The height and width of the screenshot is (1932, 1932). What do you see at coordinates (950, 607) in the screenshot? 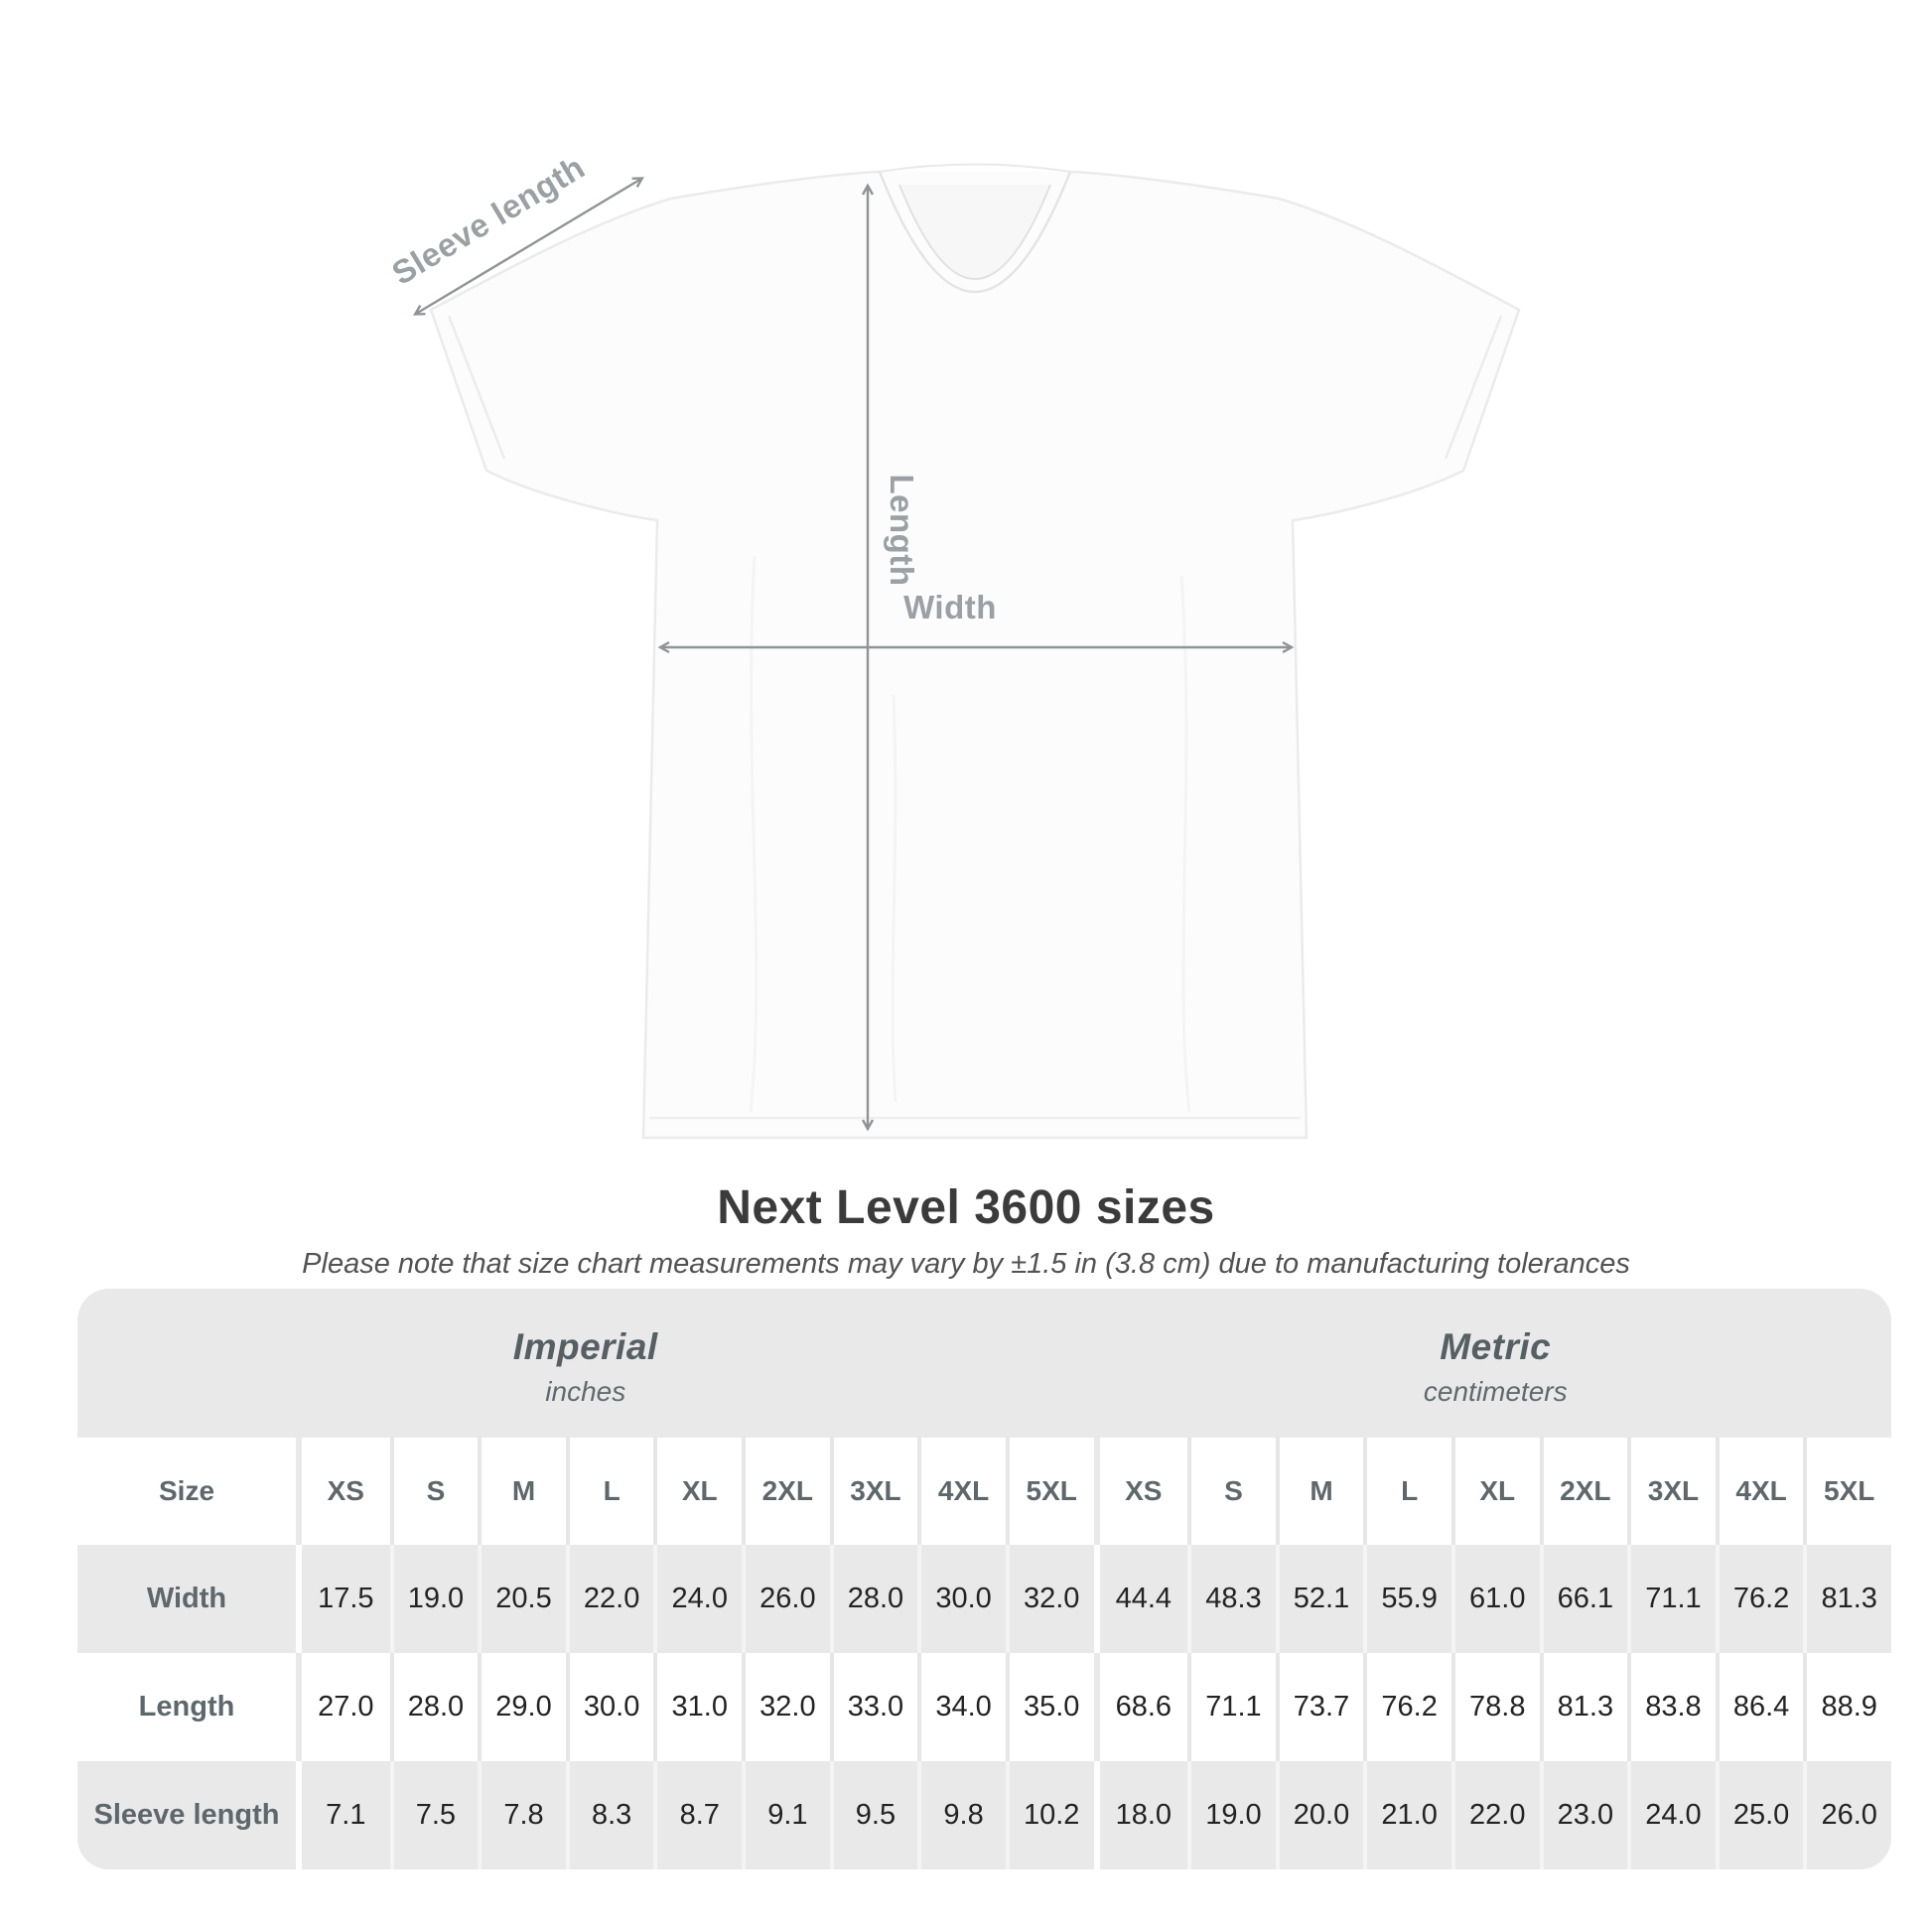
I see `width-label: Width` at bounding box center [950, 607].